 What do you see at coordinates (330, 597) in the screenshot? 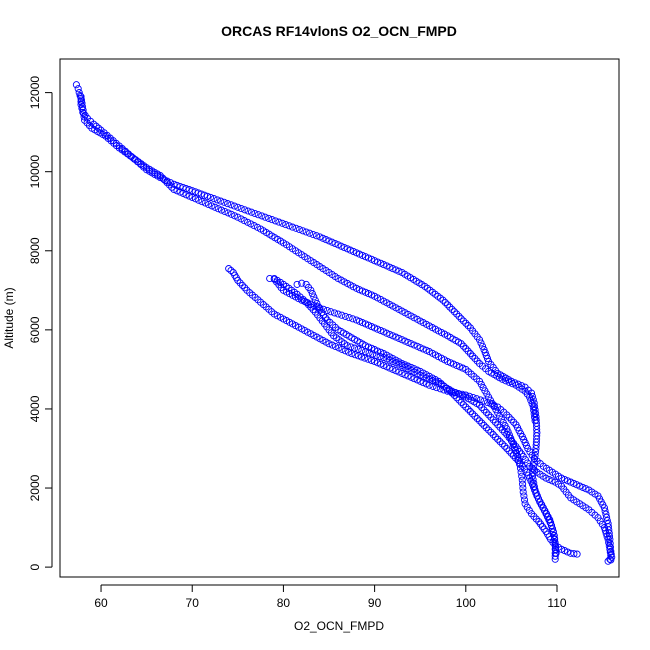
I see `x-axis: 60 70 80 90 100 110` at bounding box center [330, 597].